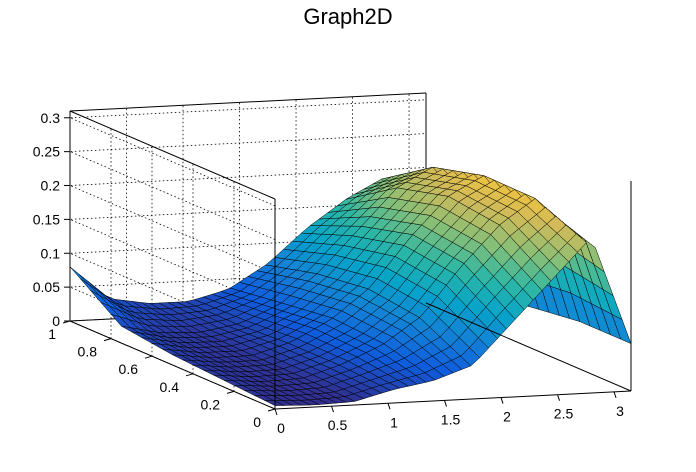 The height and width of the screenshot is (472, 696). I want to click on surface-cell, so click(621, 329).